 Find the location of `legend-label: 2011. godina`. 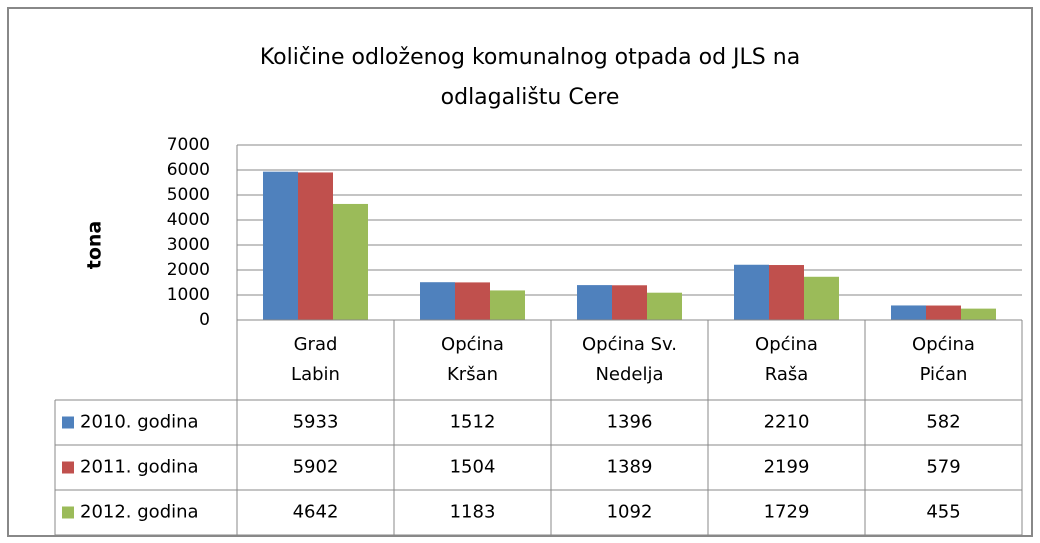

legend-label: 2011. godina is located at coordinates (139, 467).